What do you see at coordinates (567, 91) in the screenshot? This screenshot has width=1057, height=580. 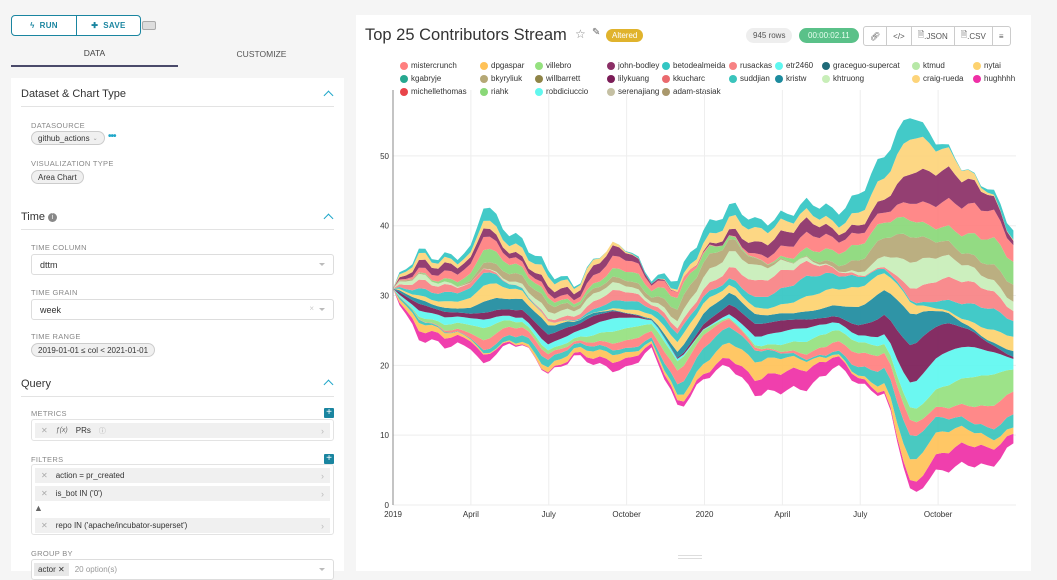 I see `legend-label: robdiciuccio` at bounding box center [567, 91].